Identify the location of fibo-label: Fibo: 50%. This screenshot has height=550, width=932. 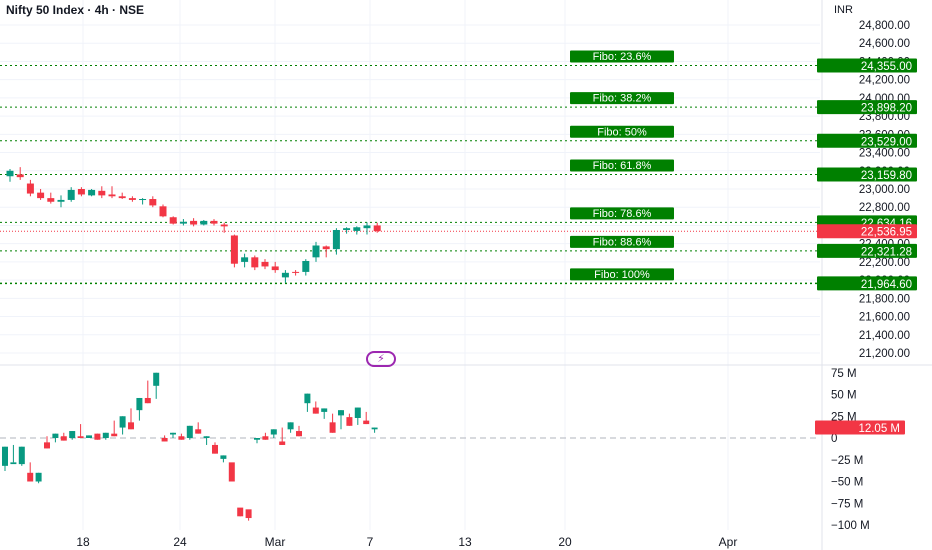
(622, 132).